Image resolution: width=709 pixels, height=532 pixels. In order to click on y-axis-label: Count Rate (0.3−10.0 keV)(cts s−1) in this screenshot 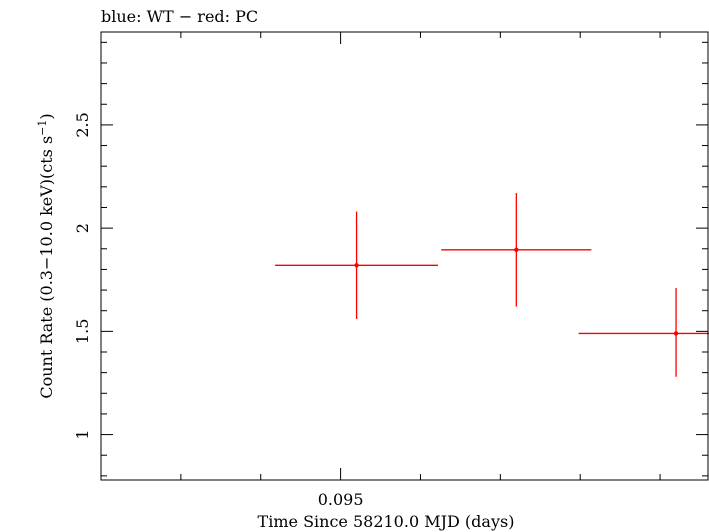, I will do `click(46, 255)`.